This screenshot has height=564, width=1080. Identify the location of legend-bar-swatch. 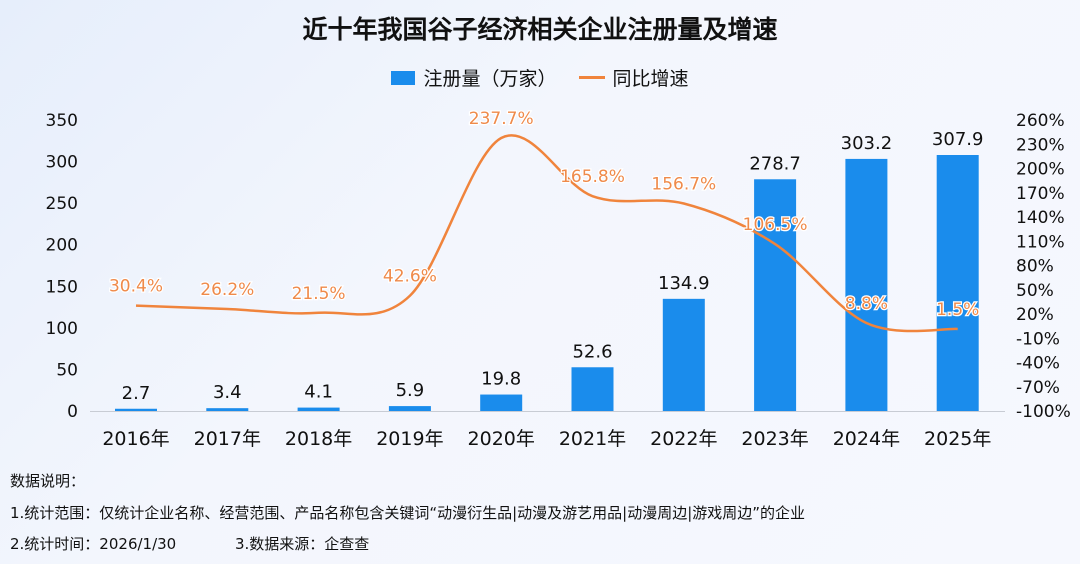
(403, 77).